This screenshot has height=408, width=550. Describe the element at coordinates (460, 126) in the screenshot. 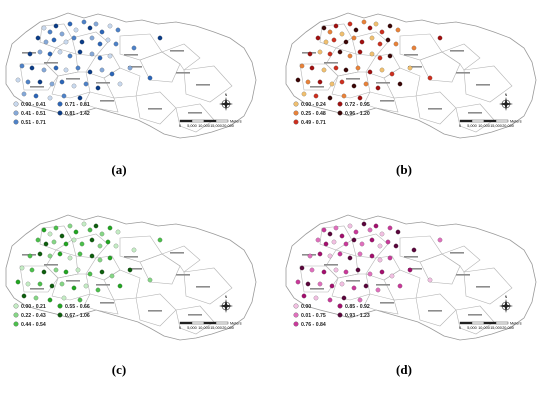

I see `scale-bar-label: 0` at that location.